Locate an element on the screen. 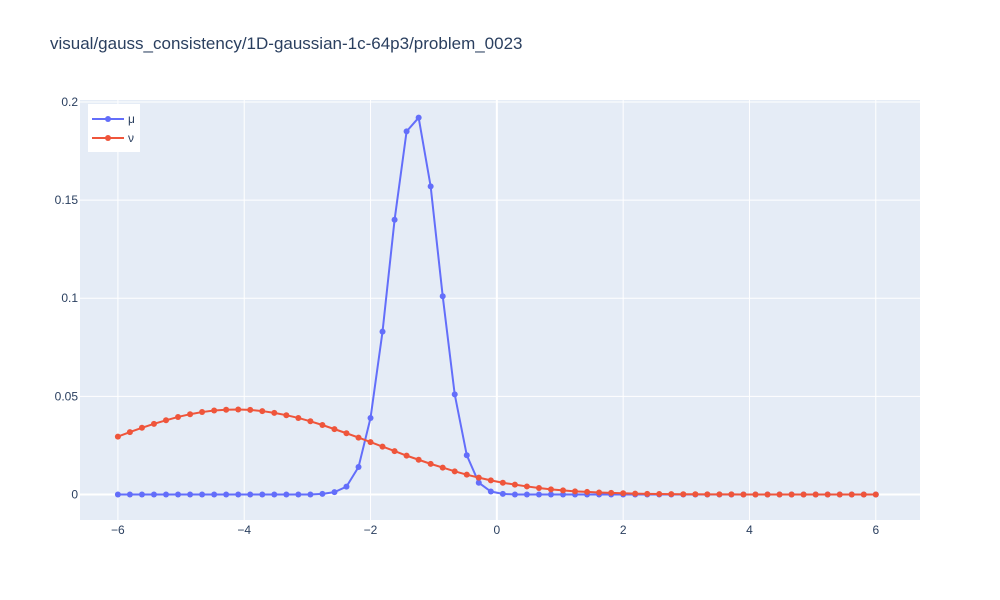 The height and width of the screenshot is (600, 1000). legend-item-nu: ν is located at coordinates (113, 138).